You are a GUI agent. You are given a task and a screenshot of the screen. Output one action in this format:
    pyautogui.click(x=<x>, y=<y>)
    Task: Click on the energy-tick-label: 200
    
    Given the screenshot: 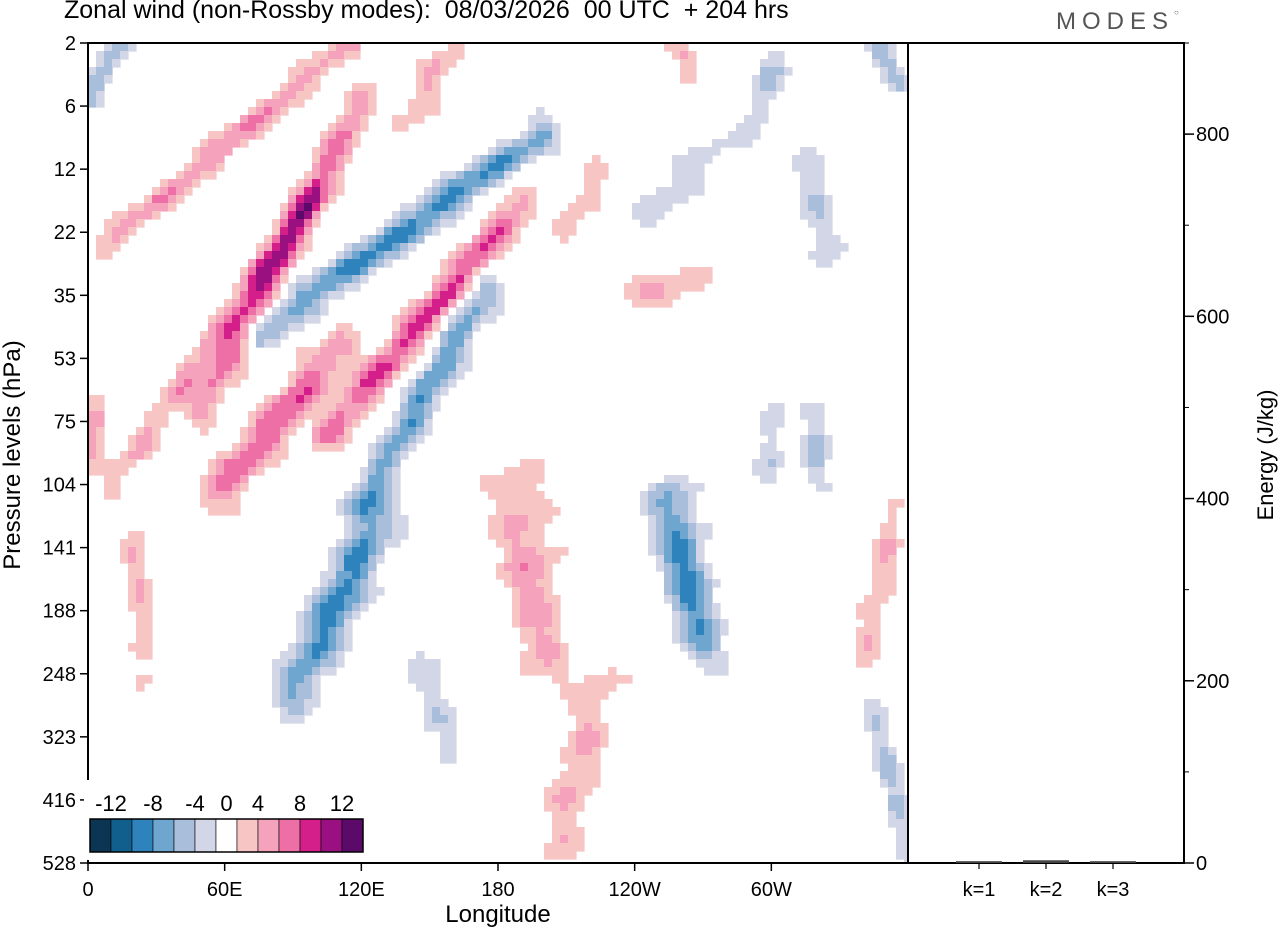 What is the action you would take?
    pyautogui.click(x=1212, y=682)
    